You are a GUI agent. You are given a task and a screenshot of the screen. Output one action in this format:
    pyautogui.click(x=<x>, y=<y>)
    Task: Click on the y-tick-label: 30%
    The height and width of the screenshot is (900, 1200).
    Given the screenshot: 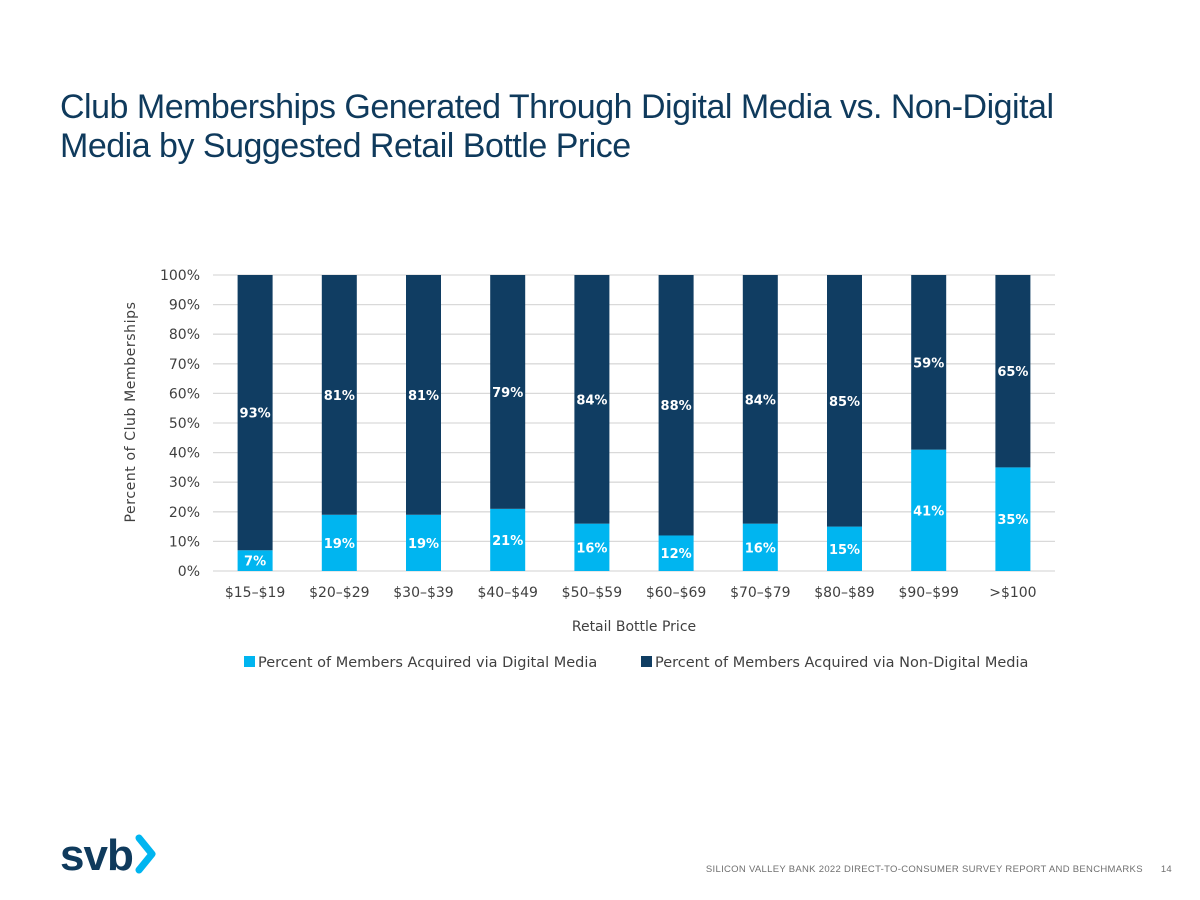 What is the action you would take?
    pyautogui.click(x=184, y=483)
    